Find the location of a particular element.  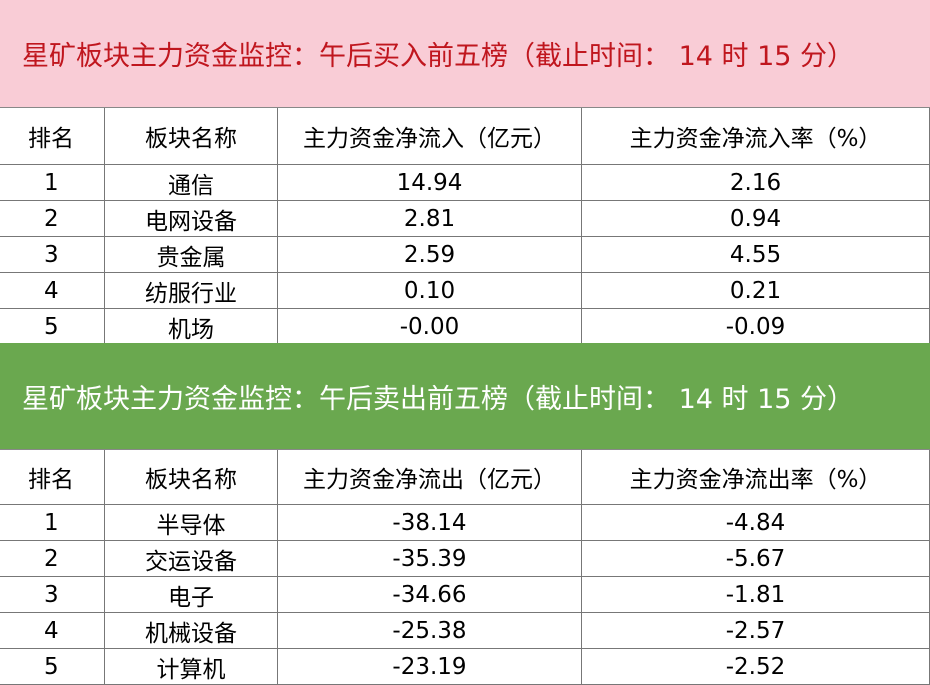

table-cell: -2.52 is located at coordinates (756, 667).